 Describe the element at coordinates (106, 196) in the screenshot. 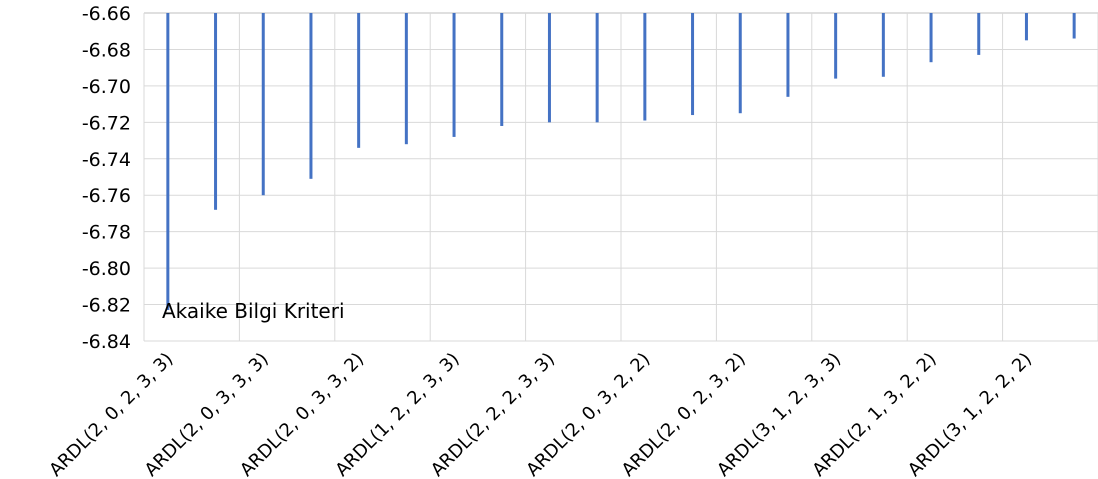

I see `y-tick-label: -6.76` at that location.